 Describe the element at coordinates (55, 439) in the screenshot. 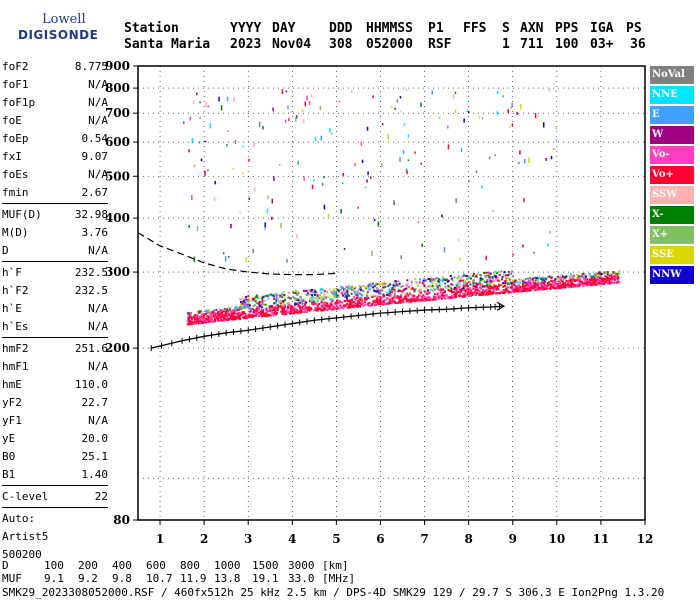

I see `param-row: yE 20.0` at that location.